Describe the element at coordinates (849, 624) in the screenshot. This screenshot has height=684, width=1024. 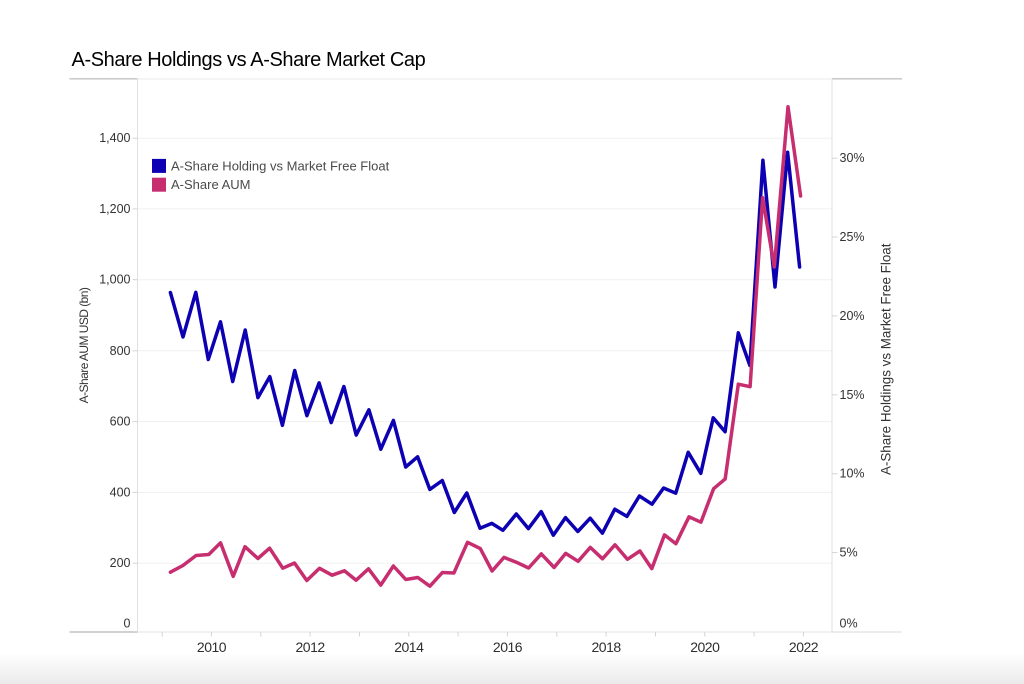
I see `svg-text: 0%` at that location.